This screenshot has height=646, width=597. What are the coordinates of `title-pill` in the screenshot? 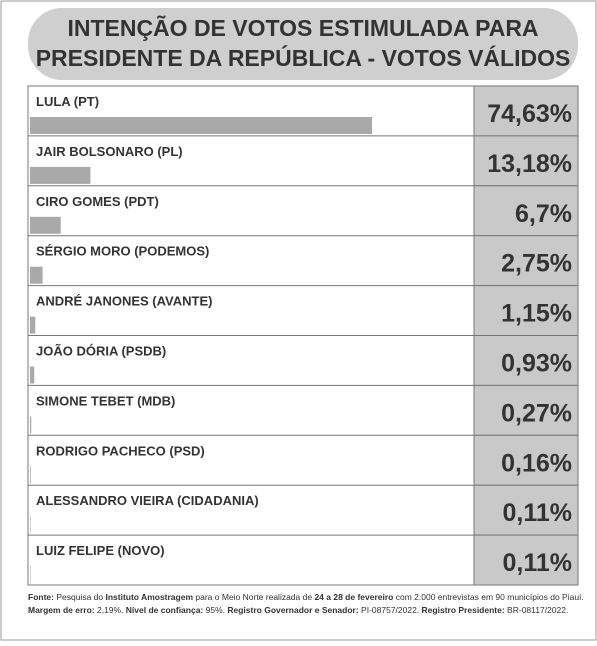 It's located at (303, 44).